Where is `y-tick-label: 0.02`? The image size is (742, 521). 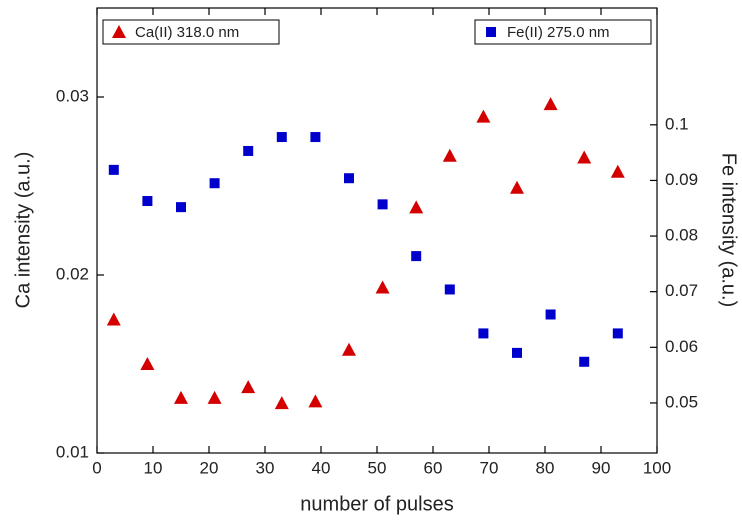
y-tick-label: 0.02 is located at coordinates (72, 273).